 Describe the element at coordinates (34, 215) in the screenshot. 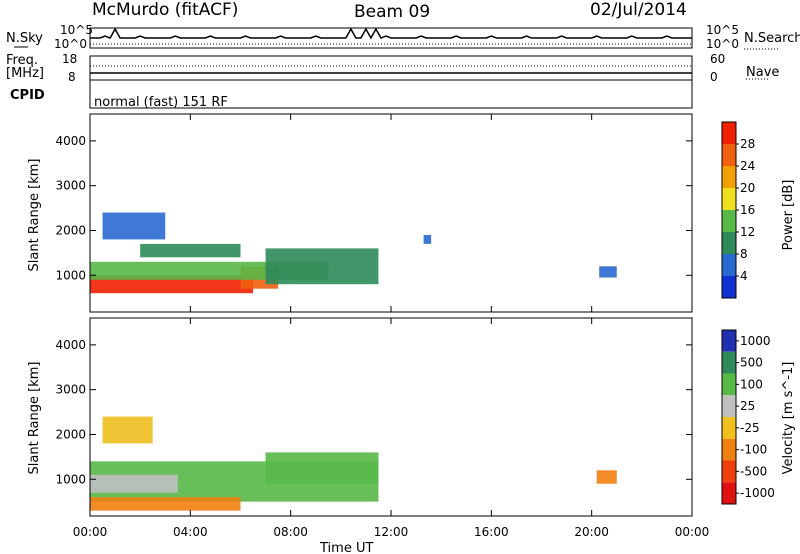

I see `power-y-axis-title: Slant Range [km]` at that location.